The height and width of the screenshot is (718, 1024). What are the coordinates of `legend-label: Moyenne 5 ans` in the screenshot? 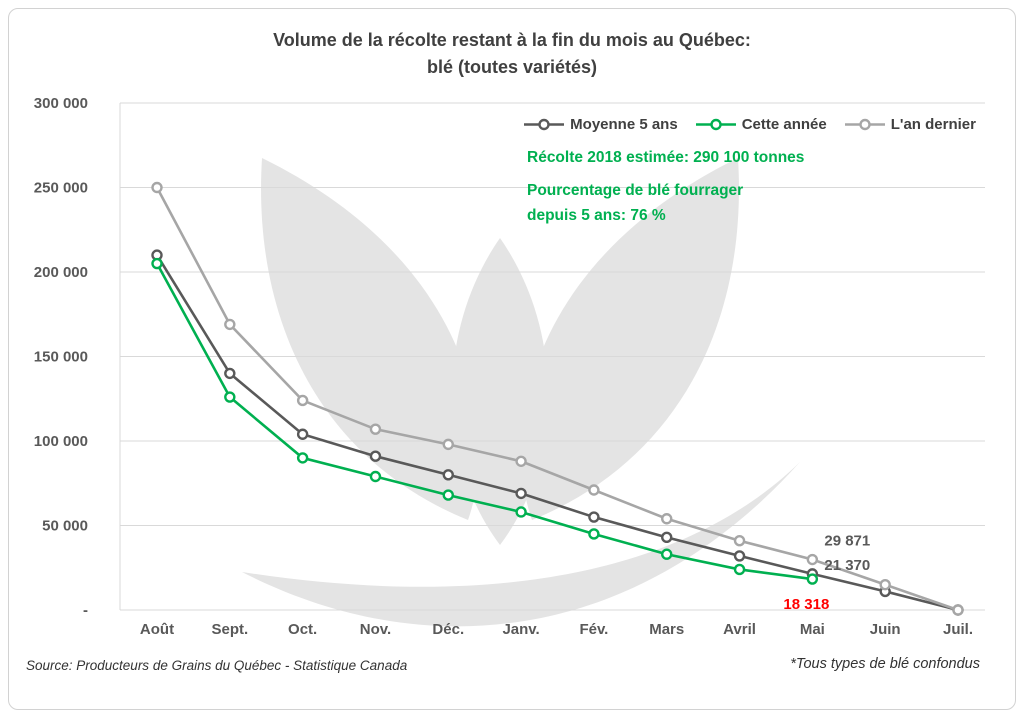 It's located at (624, 124).